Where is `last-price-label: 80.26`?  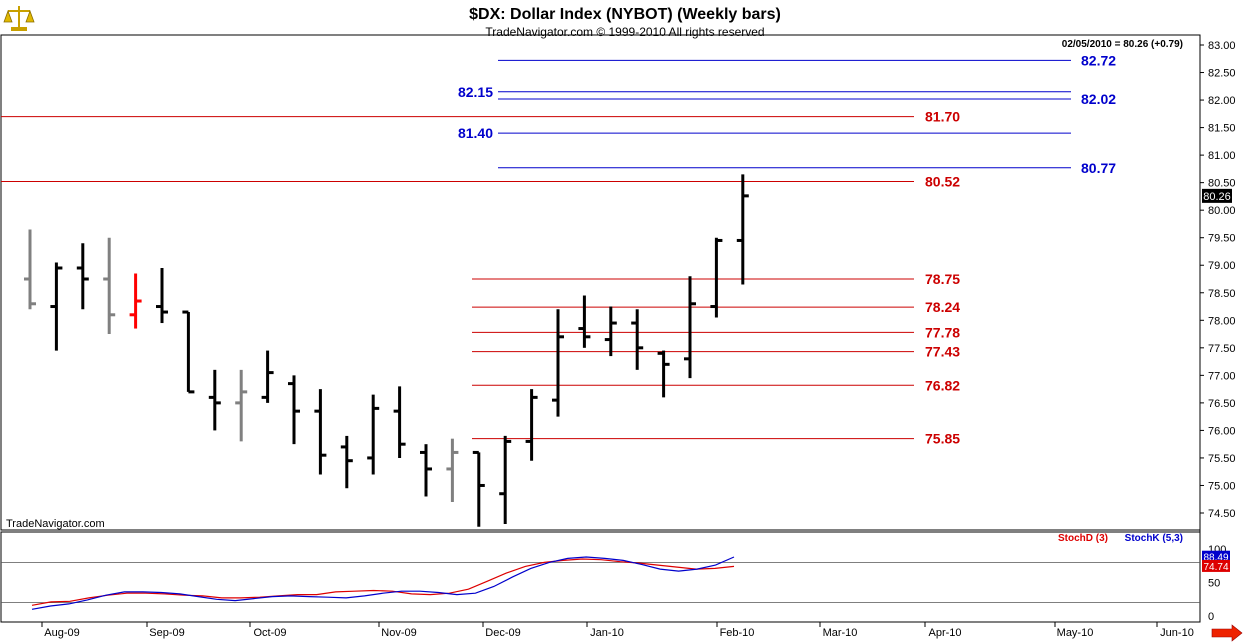 last-price-label: 80.26 is located at coordinates (1217, 197).